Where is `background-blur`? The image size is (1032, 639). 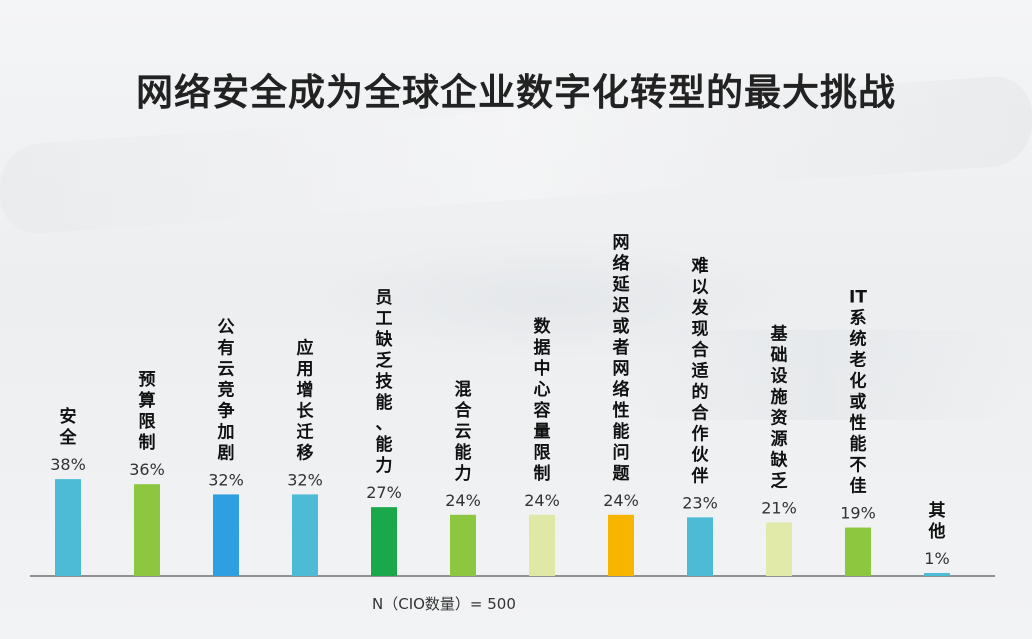 background-blur is located at coordinates (820, 375).